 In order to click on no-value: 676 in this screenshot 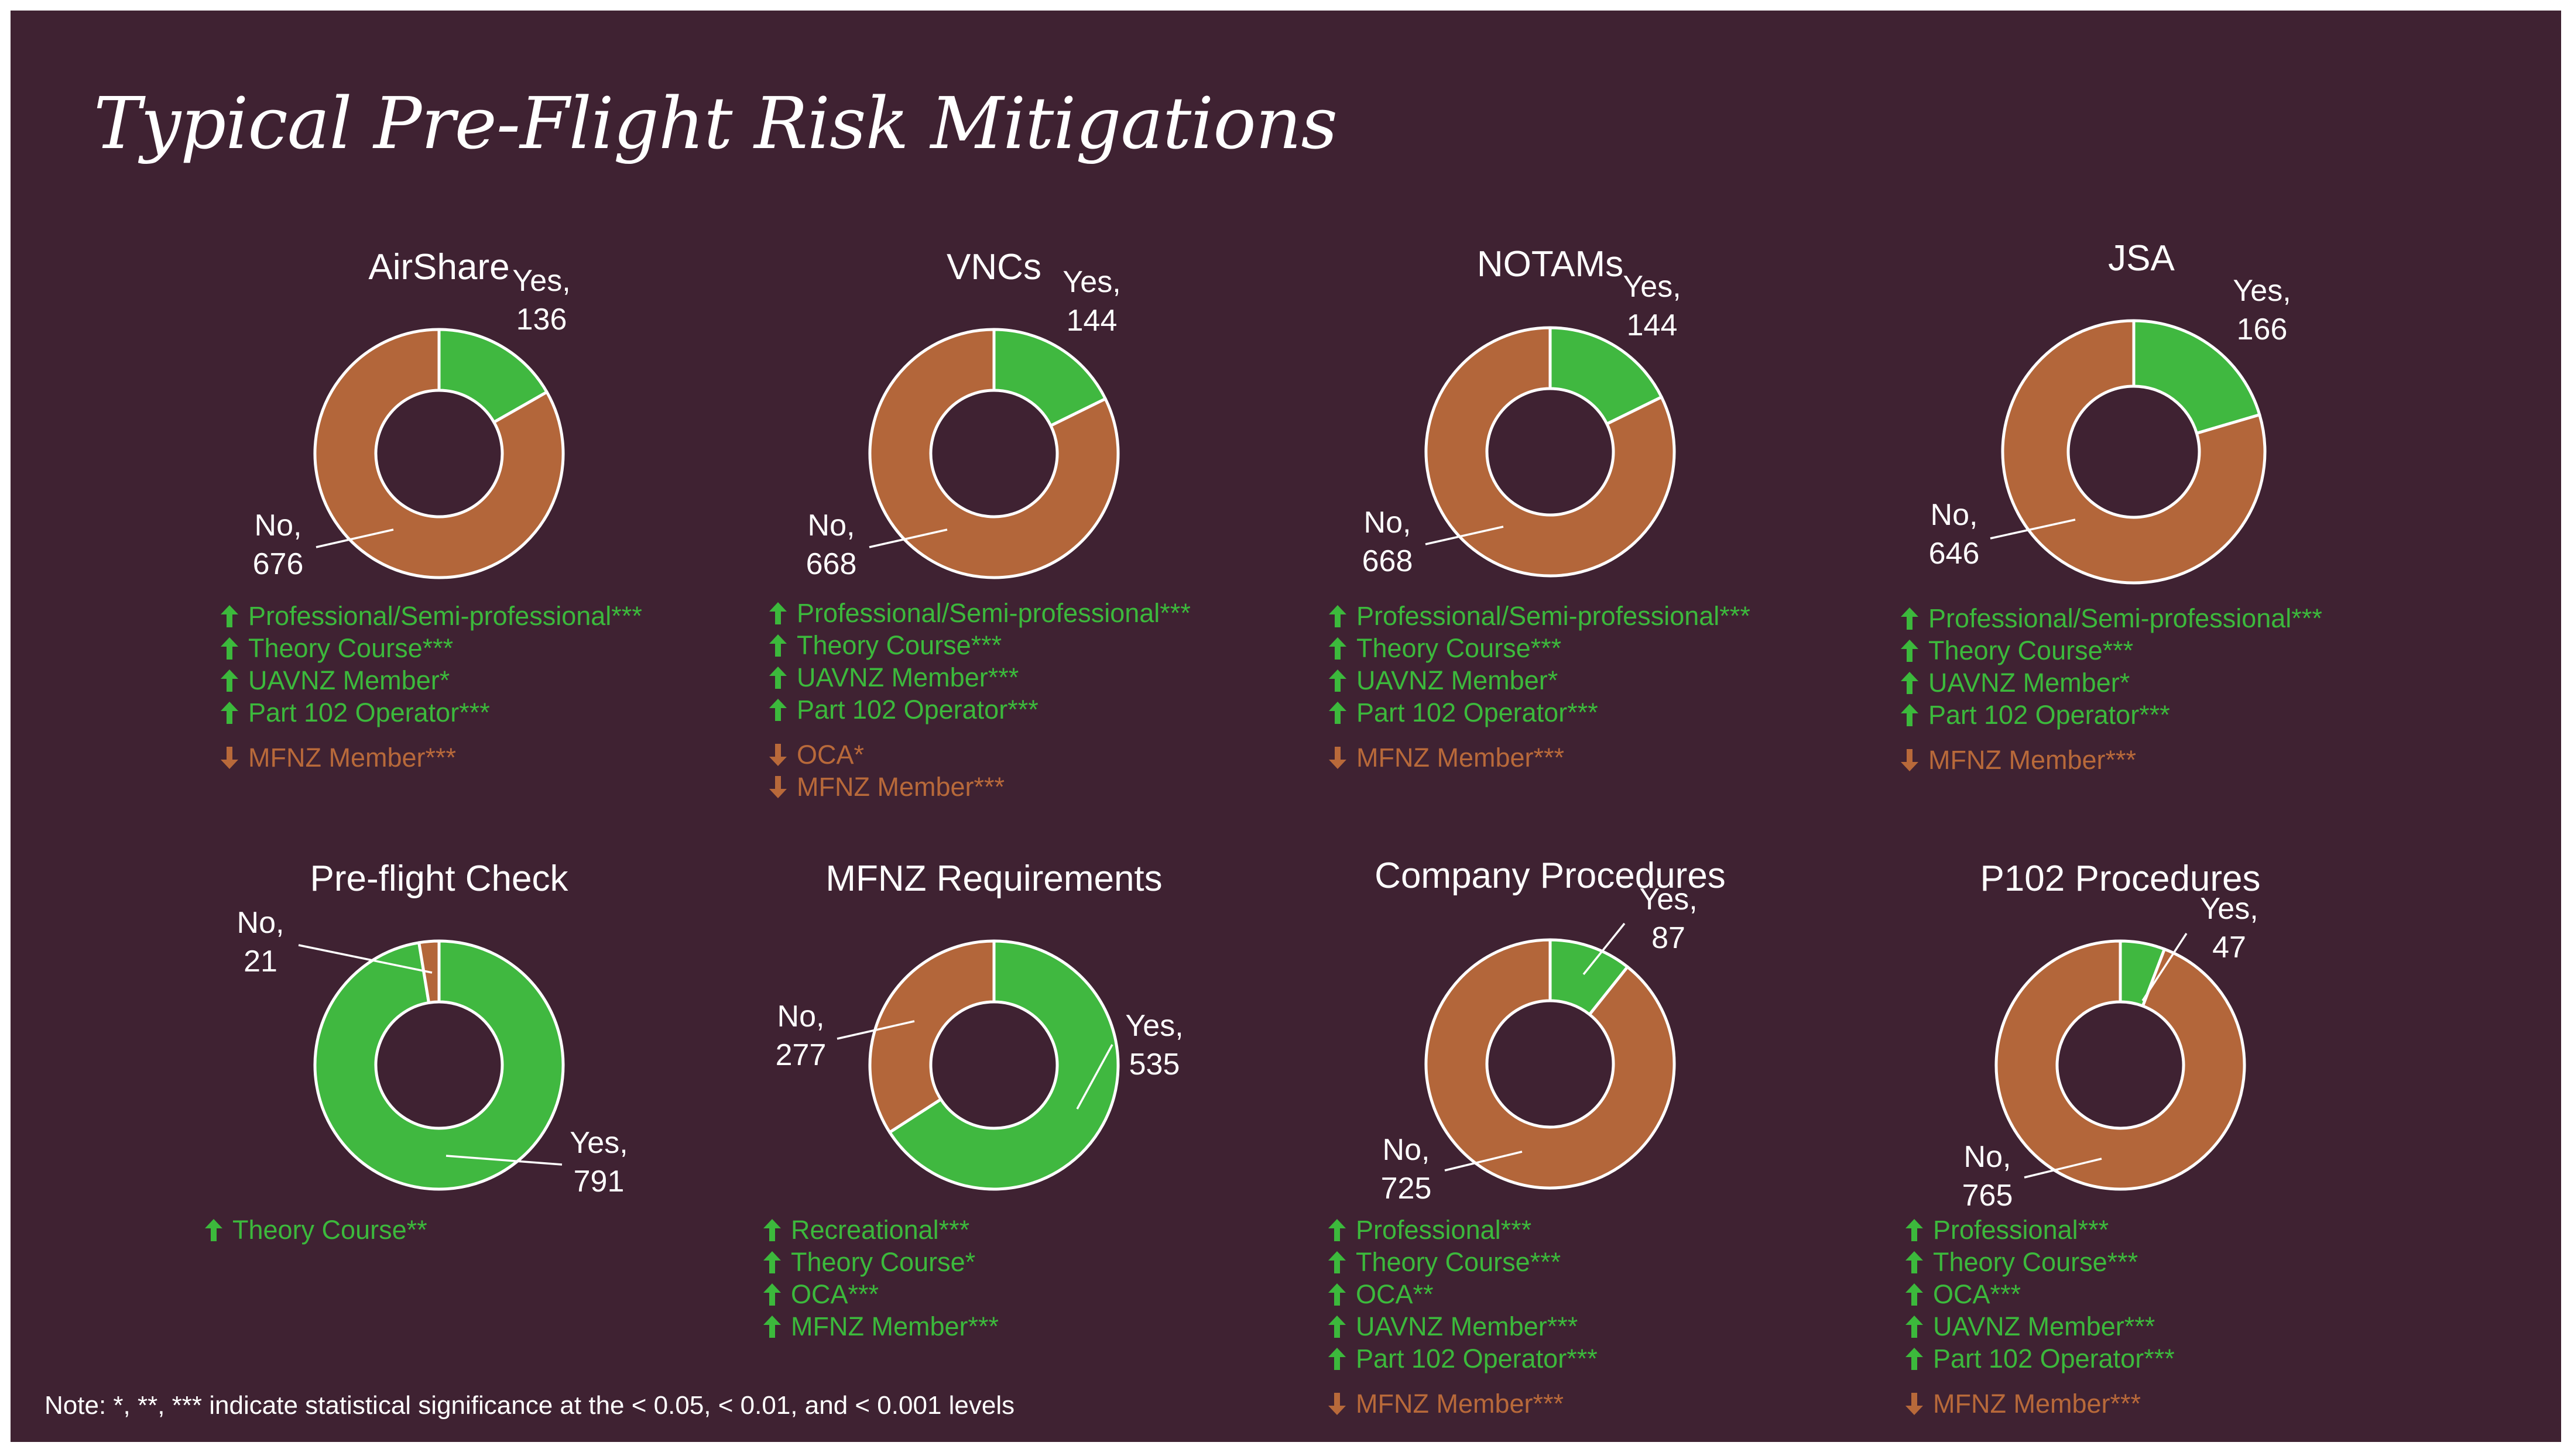, I will do `click(278, 564)`.